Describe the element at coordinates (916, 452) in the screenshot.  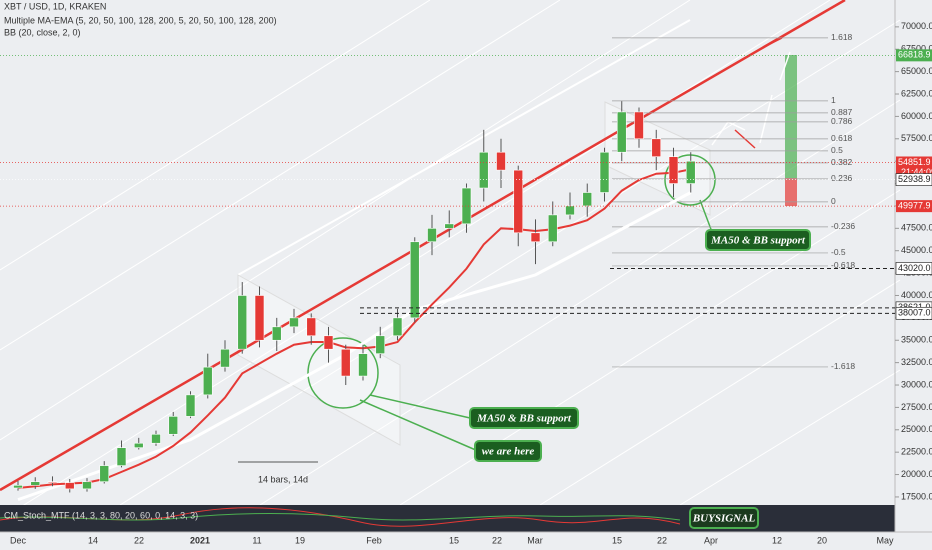
I see `y-tick-label: 22500.0` at that location.